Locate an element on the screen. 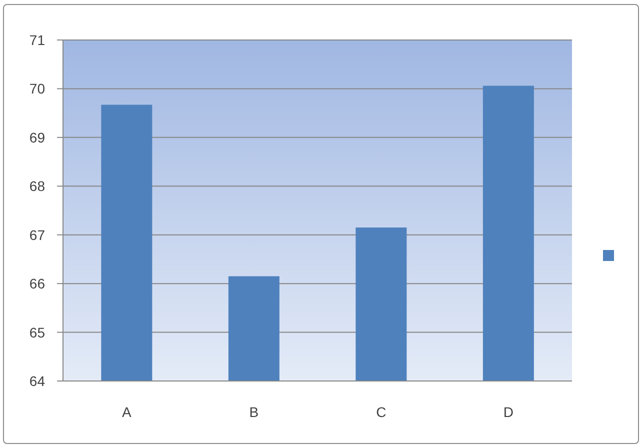 The height and width of the screenshot is (448, 644). y-tick-label: 66 is located at coordinates (37, 284).